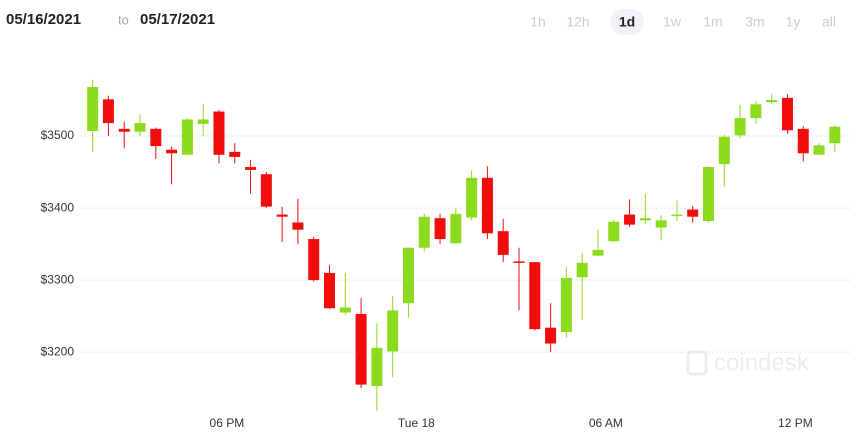  I want to click on range-button: 1d, so click(627, 22).